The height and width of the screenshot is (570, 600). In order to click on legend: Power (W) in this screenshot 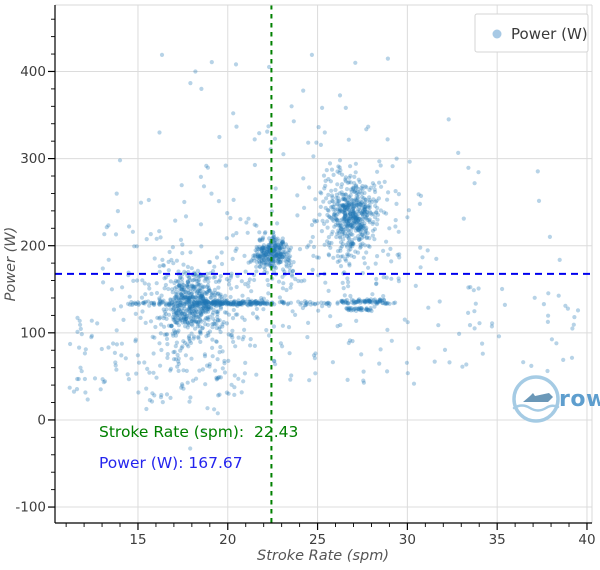, I will do `click(531, 33)`.